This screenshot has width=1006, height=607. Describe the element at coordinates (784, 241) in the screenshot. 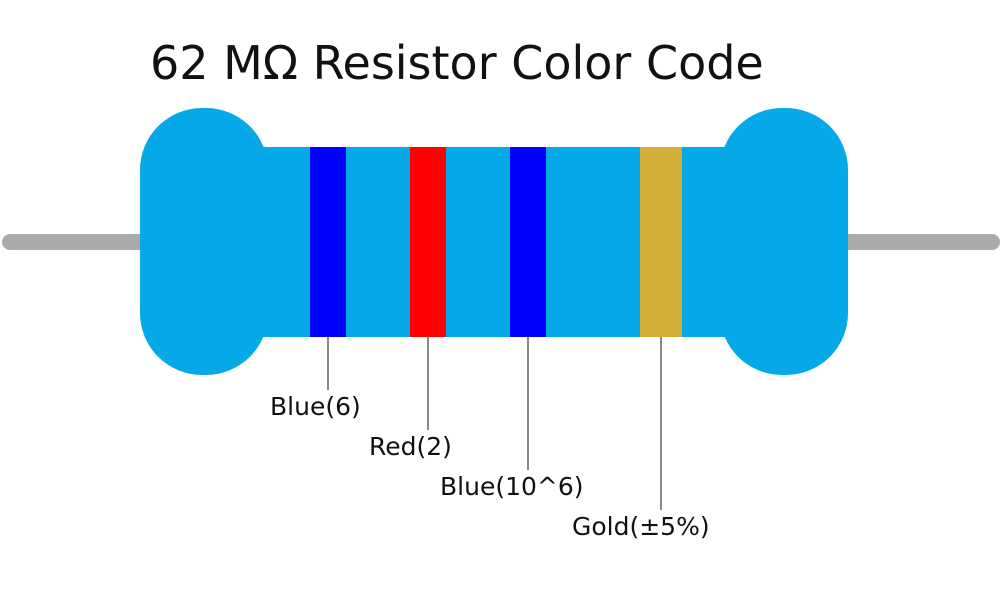

I see `right-cap` at that location.